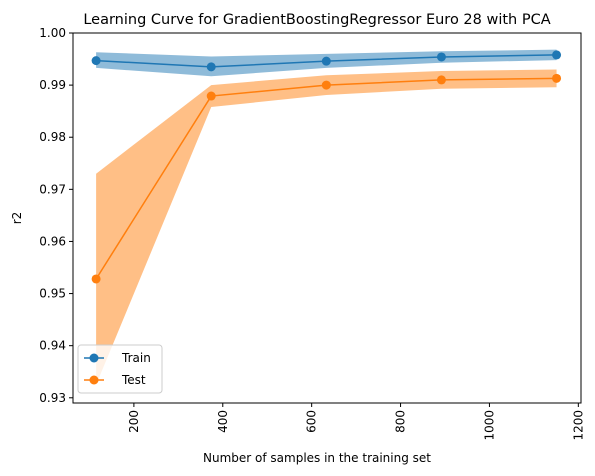 This screenshot has width=595, height=476. I want to click on y-tick-label: 0.97, so click(52, 189).